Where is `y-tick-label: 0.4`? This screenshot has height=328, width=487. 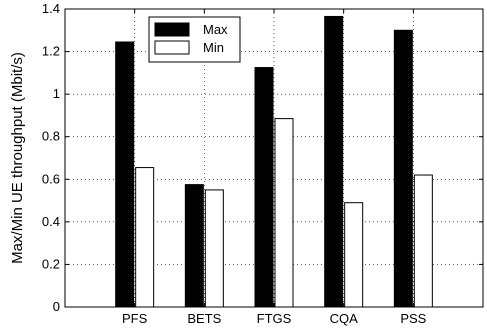 y-tick-label: 0.4 is located at coordinates (51, 221).